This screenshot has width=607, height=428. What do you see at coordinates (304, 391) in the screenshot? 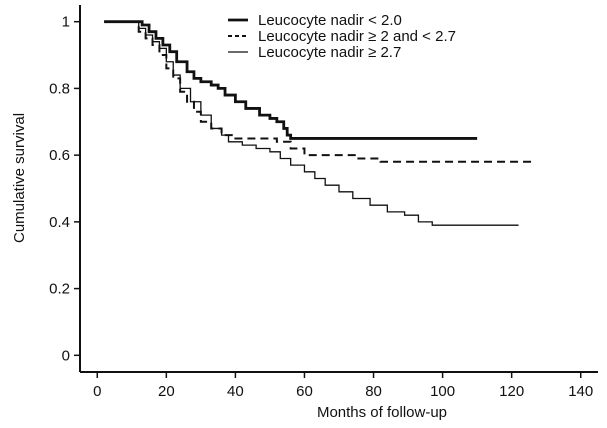
I see `x-tick-label: 60` at bounding box center [304, 391].